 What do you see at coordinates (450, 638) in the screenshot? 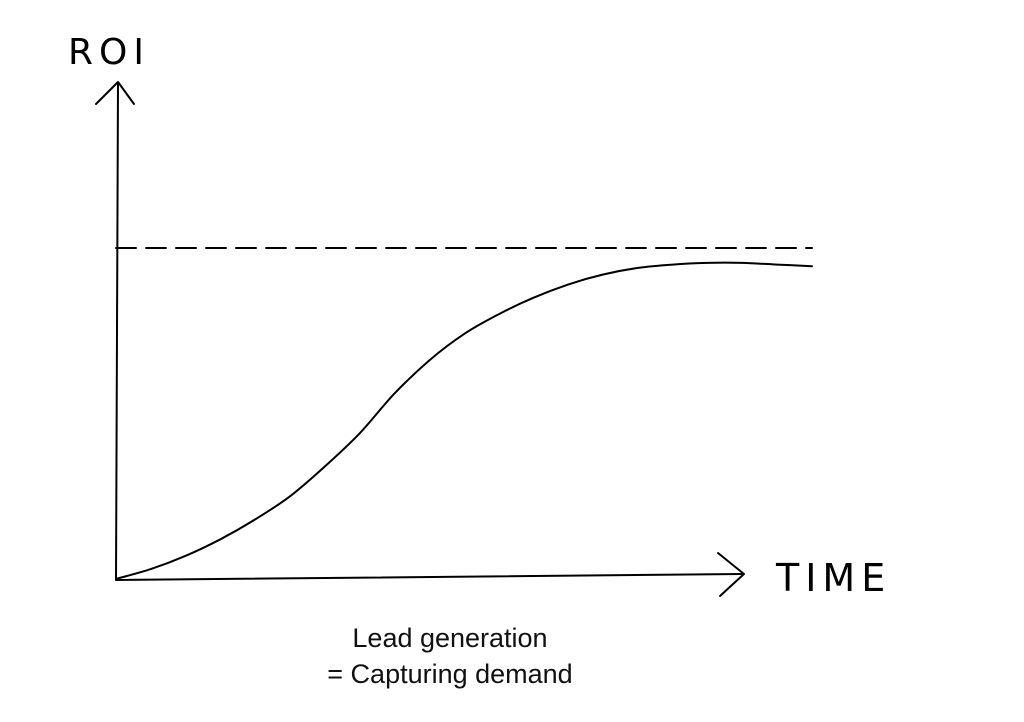
I see `caption-line-1: Lead generation` at bounding box center [450, 638].